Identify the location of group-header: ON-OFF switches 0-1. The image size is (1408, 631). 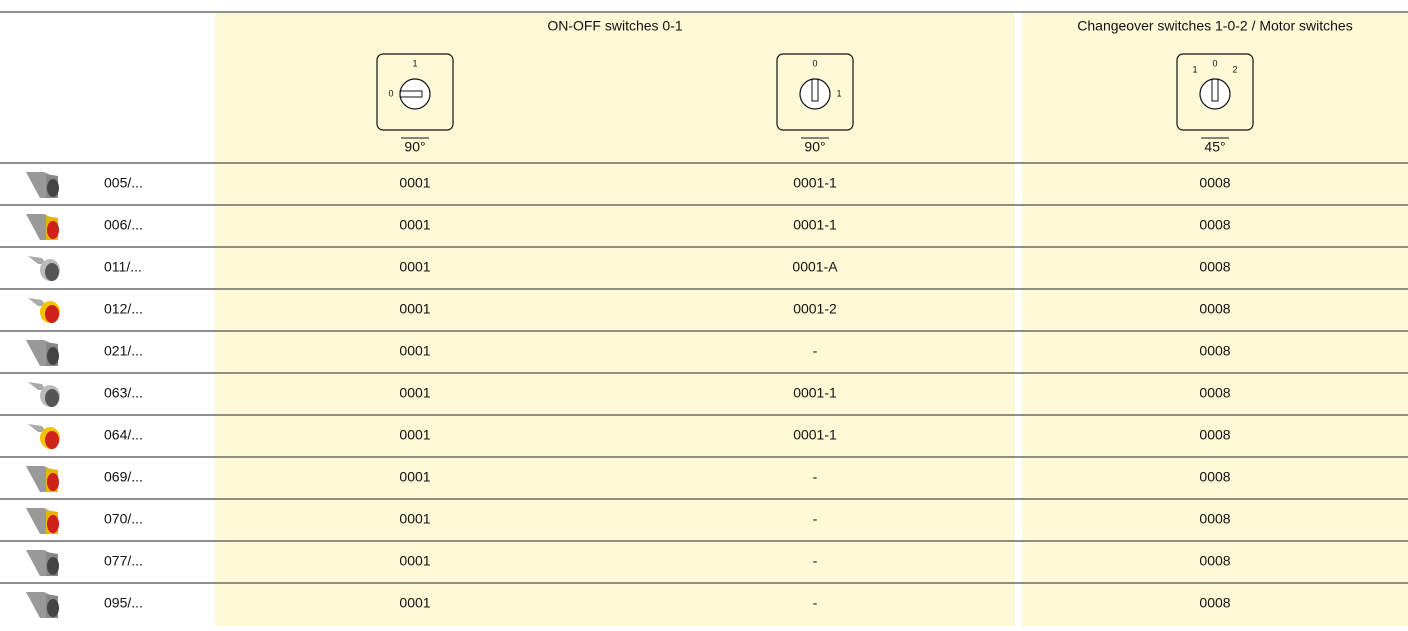
(615, 26).